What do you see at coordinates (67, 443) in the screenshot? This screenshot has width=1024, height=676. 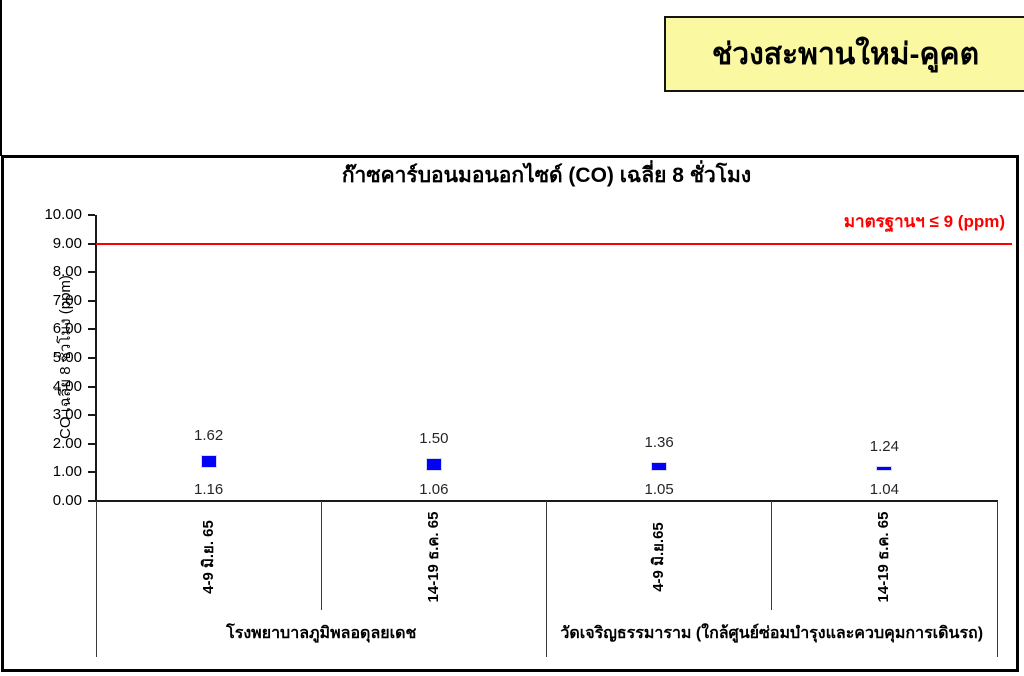 I see `y-axis-tick-label: 2.00` at bounding box center [67, 443].